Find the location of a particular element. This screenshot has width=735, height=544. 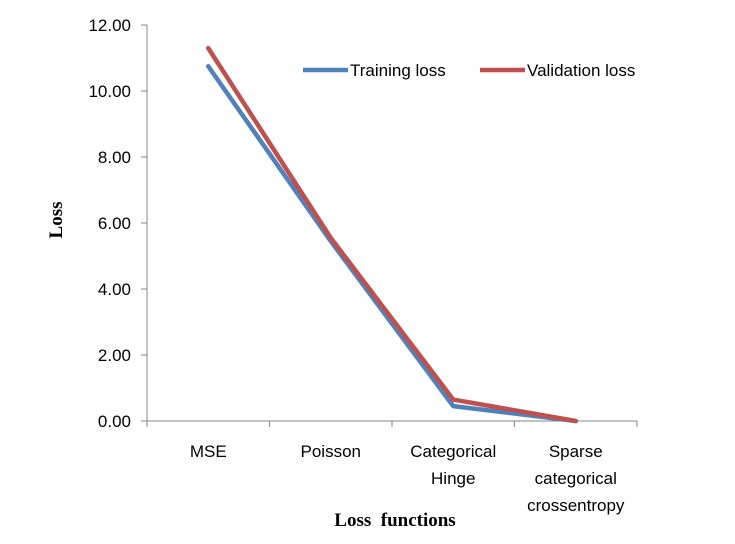

y-tick-label: 0.00 is located at coordinates (114, 421).